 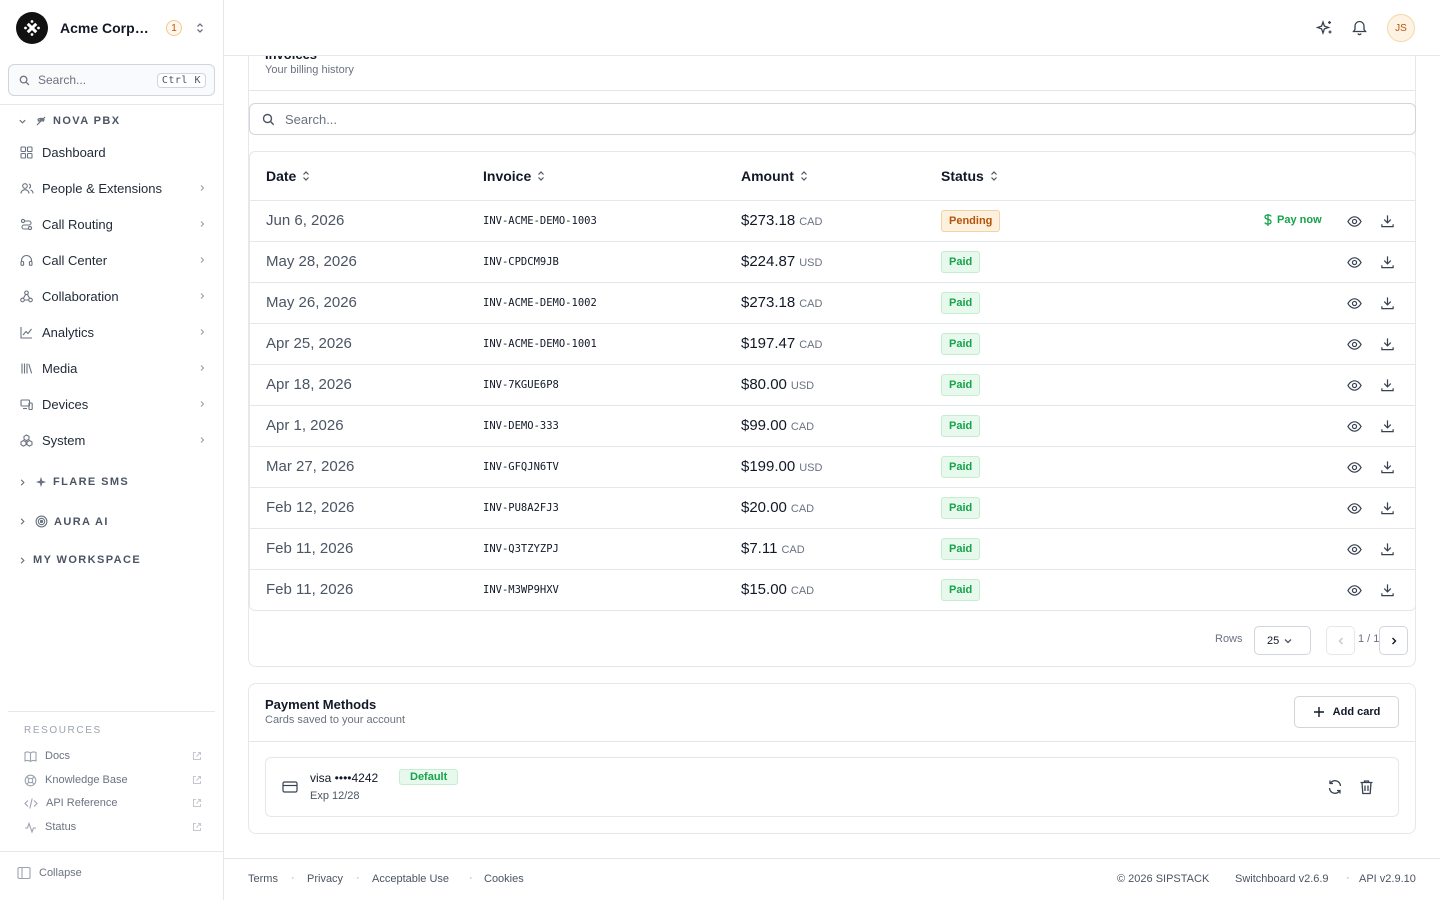 What do you see at coordinates (27, 440) in the screenshot?
I see `cubes-icon` at bounding box center [27, 440].